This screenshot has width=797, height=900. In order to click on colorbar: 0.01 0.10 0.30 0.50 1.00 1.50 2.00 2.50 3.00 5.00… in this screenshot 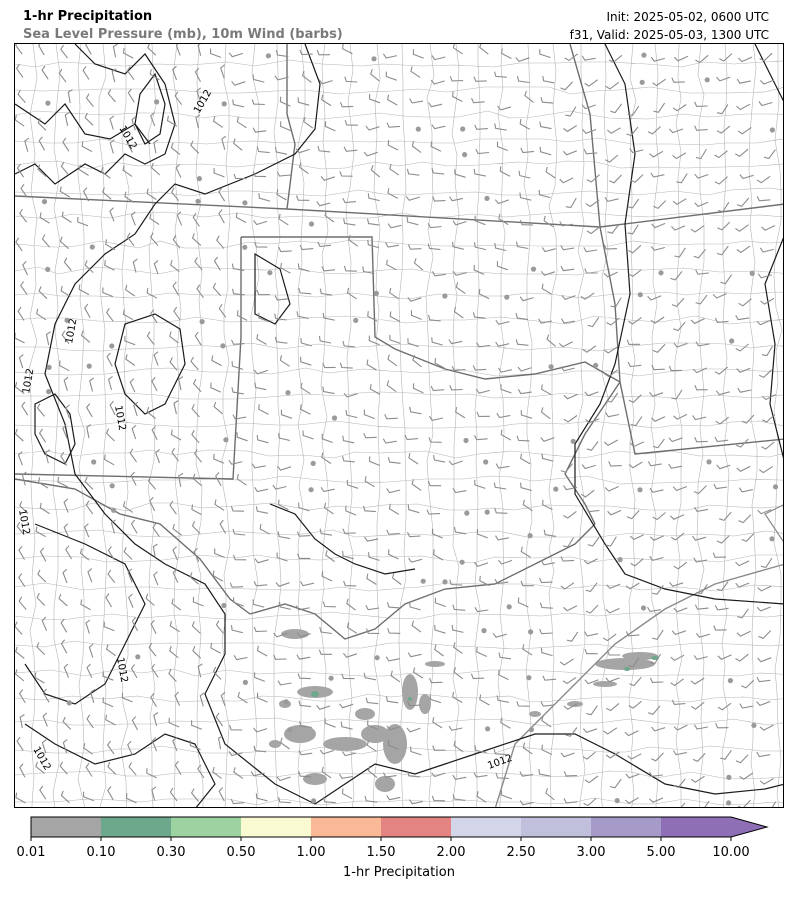, I will do `click(398, 853)`.